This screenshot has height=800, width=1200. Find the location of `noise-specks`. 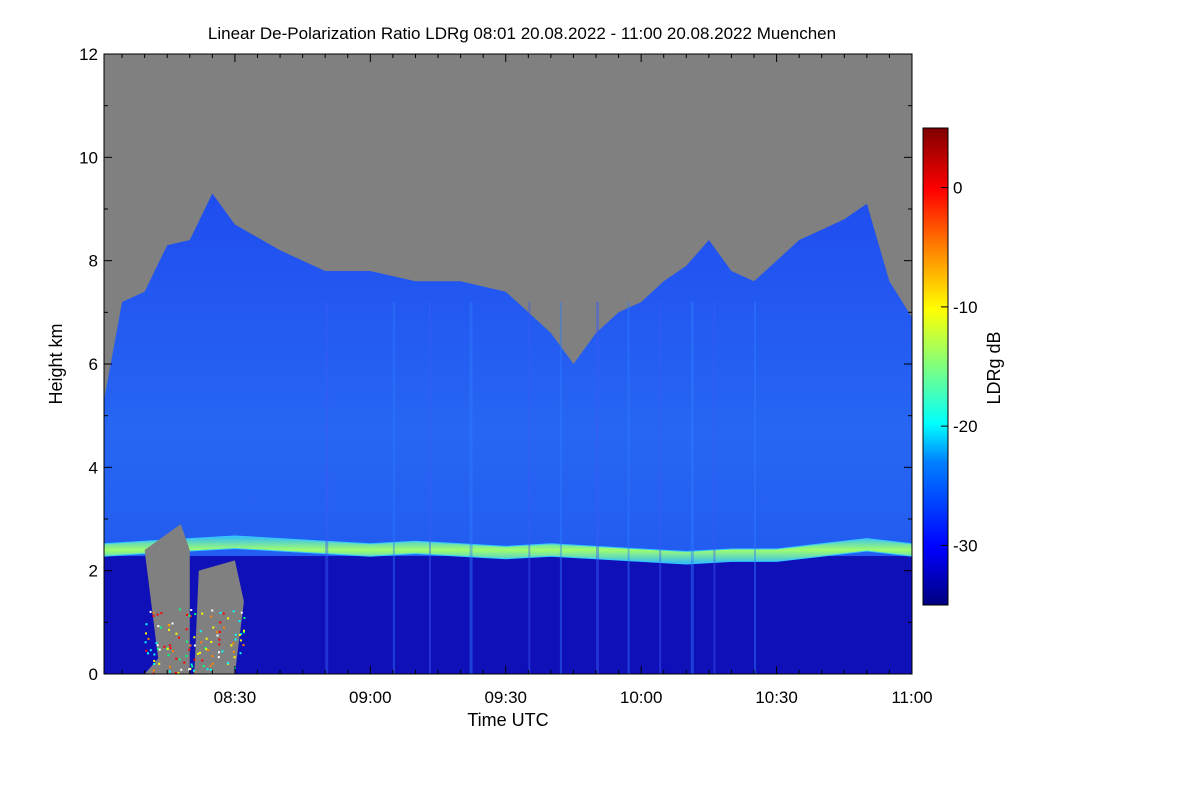

noise-specks is located at coordinates (195, 641).